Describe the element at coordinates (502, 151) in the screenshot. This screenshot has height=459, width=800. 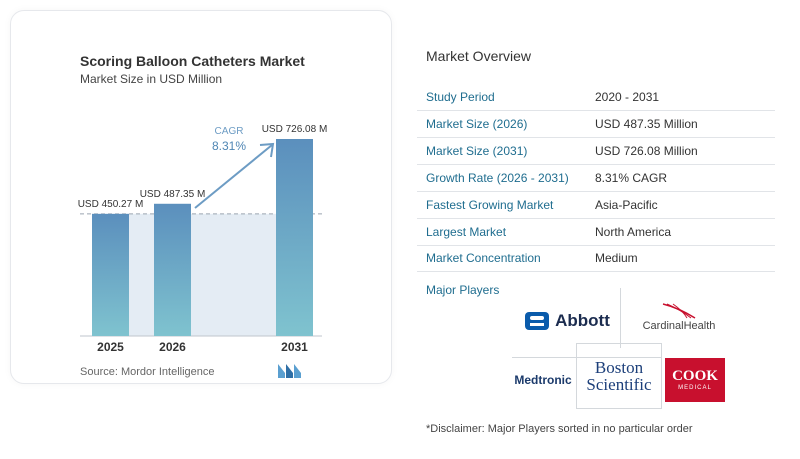
I see `overview-key: Market Size (2031)` at that location.